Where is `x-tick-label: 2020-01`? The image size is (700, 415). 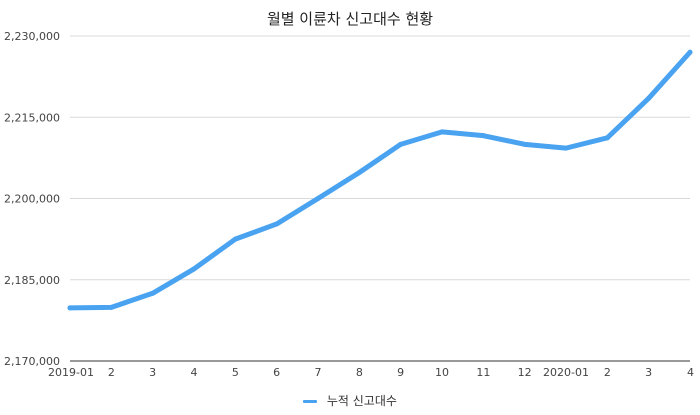 x-tick-label: 2020-01 is located at coordinates (566, 372).